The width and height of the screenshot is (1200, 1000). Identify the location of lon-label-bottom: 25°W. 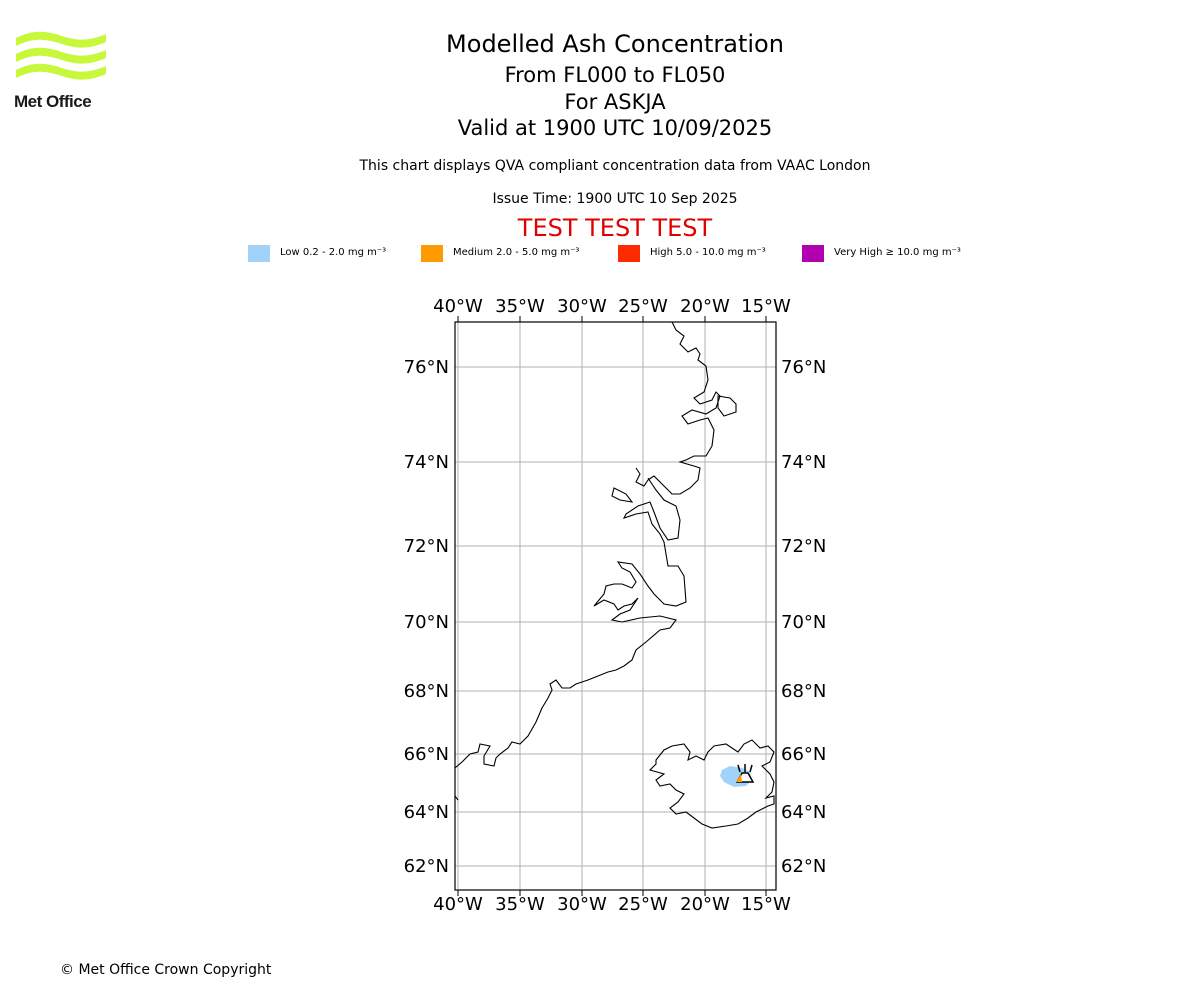
(643, 904).